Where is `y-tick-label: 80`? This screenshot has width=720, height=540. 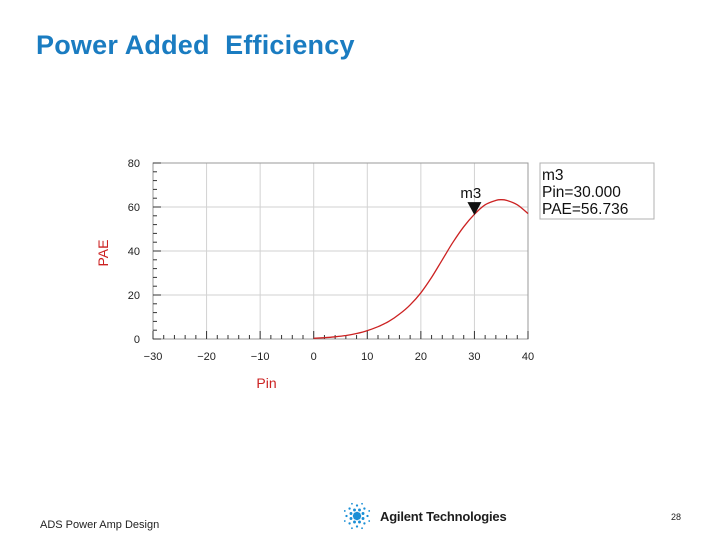
y-tick-label: 80 is located at coordinates (134, 164).